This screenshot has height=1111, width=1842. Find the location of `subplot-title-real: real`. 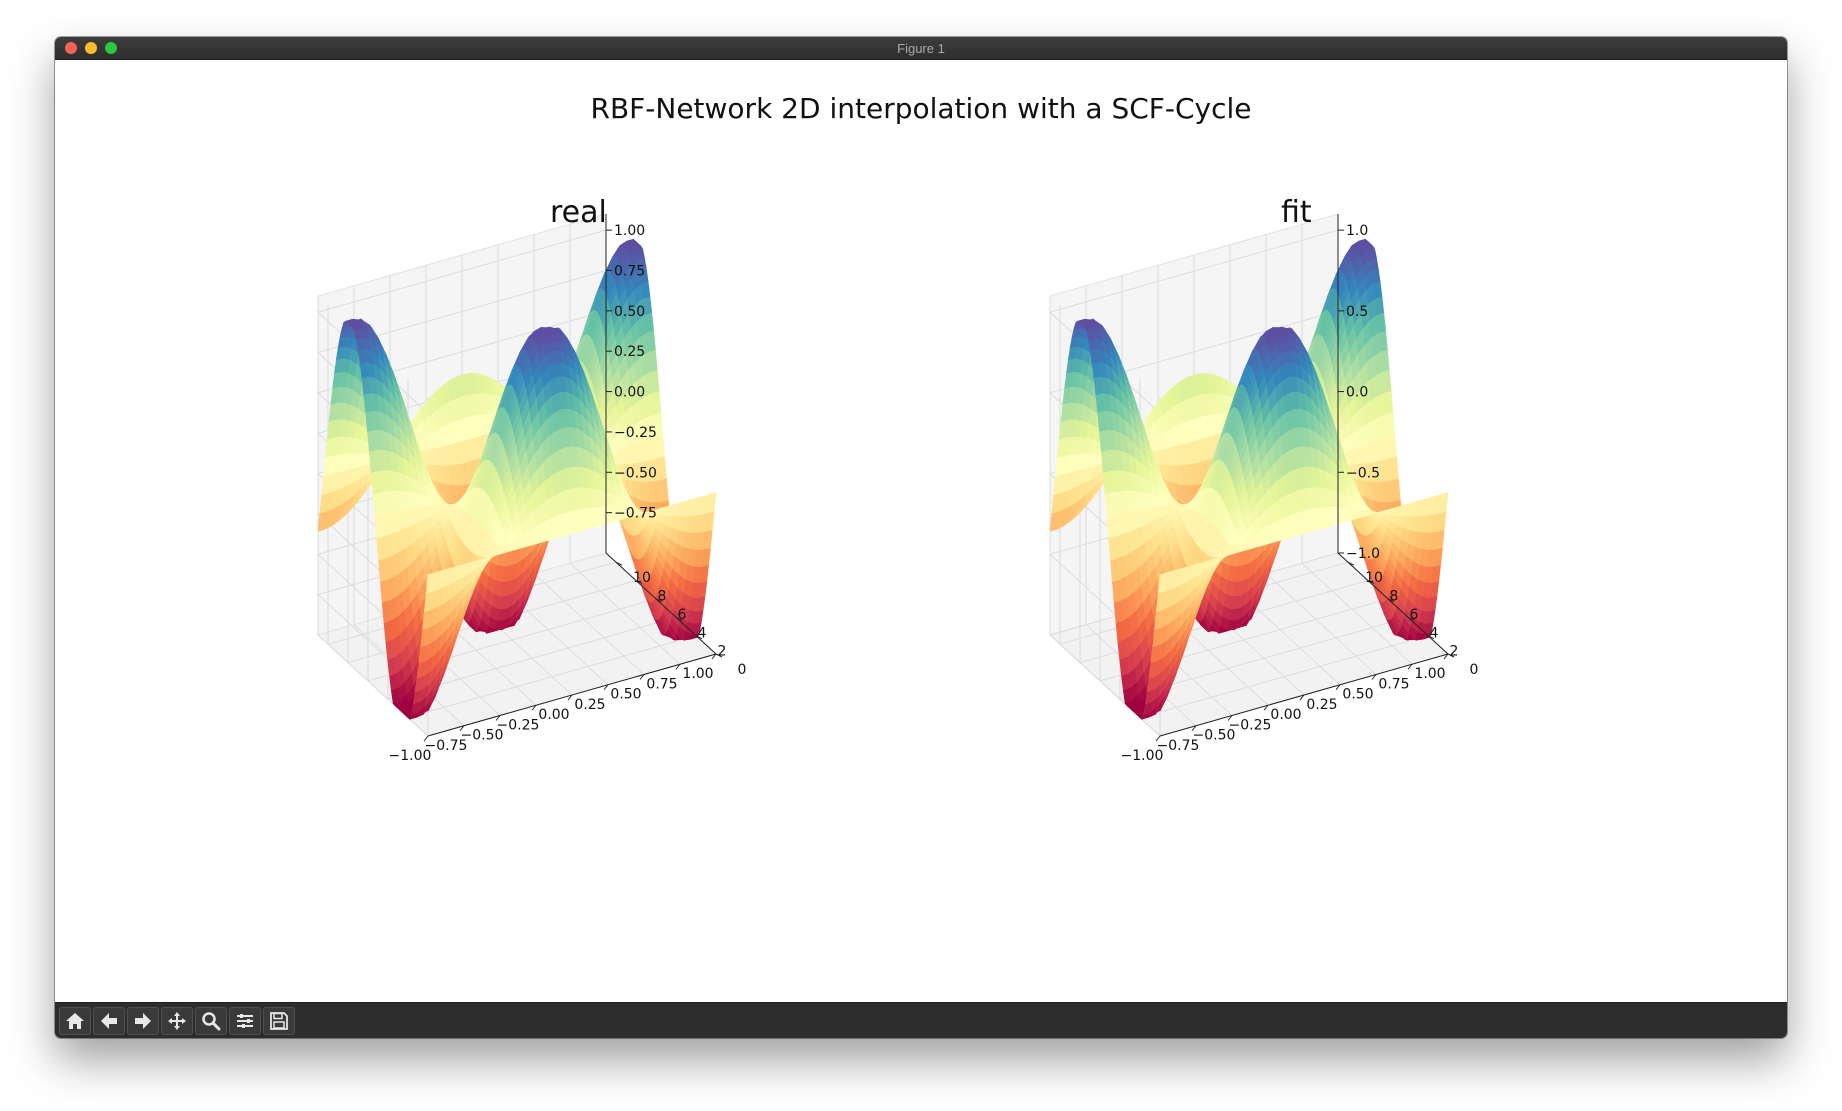

subplot-title-real: real is located at coordinates (578, 212).